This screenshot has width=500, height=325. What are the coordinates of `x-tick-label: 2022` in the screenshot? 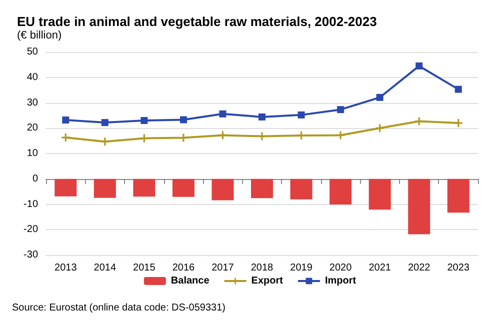 It's located at (419, 268).